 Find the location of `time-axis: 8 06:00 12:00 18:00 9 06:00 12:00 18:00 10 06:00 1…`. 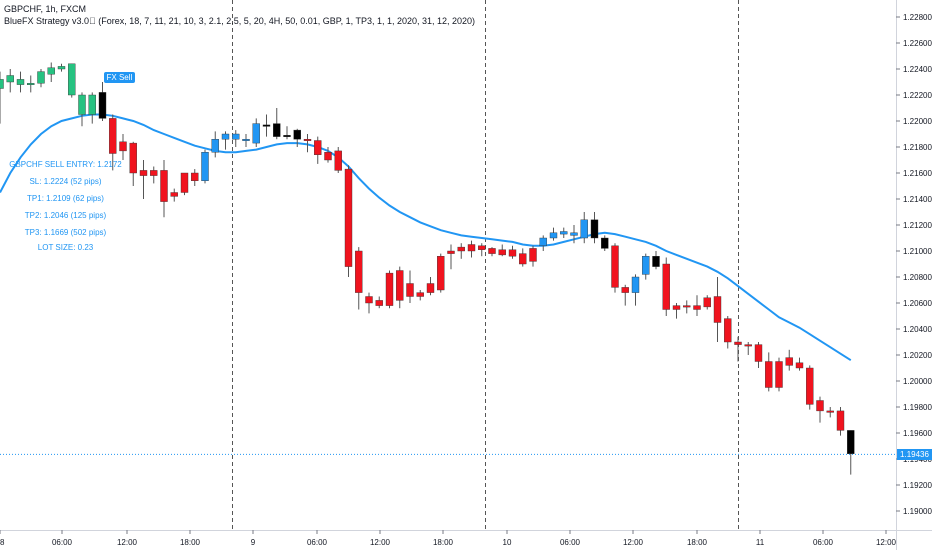

time-axis: 8 06:00 12:00 18:00 9 06:00 12:00 18:00 10 06:00 1… is located at coordinates (448, 538).